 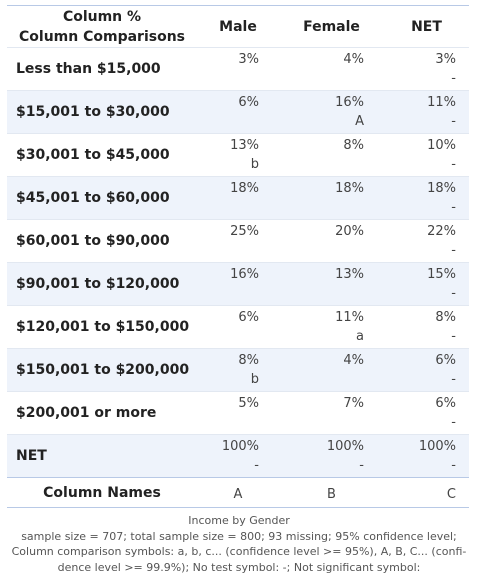 What do you see at coordinates (359, 121) in the screenshot?
I see `significance-symbol: A` at bounding box center [359, 121].